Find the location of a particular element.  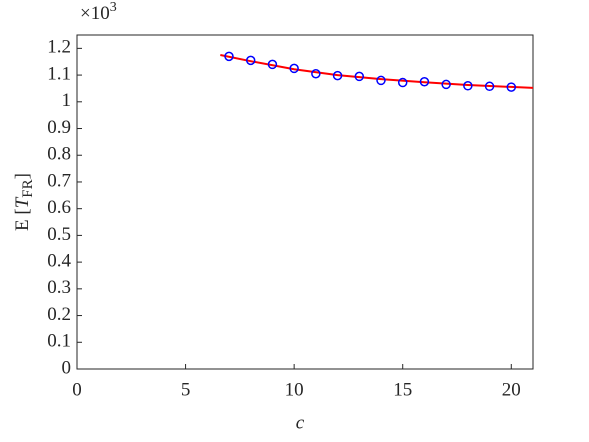

y-tick-label: 1.2 is located at coordinates (59, 47).